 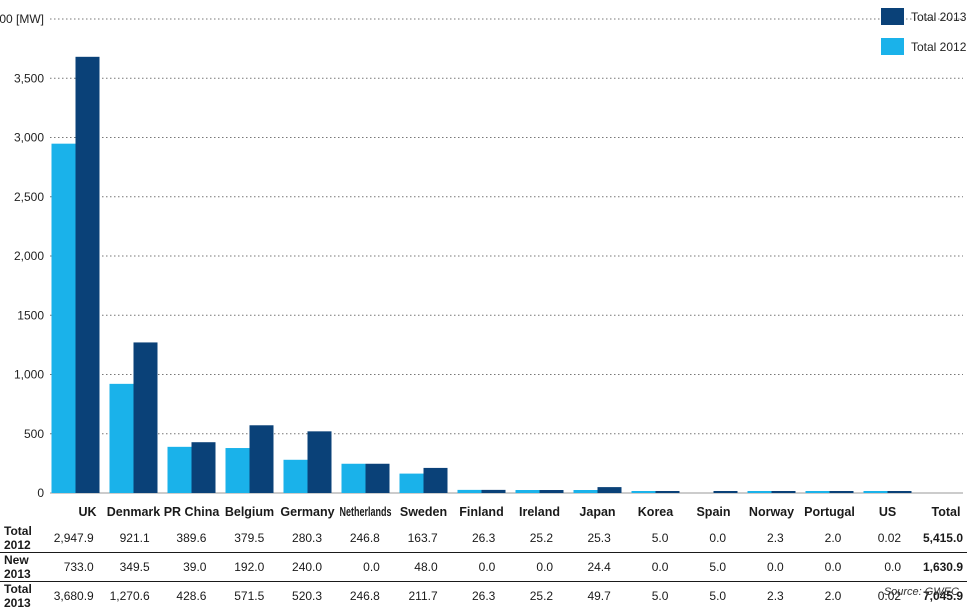 I want to click on table-cell: 349.5, so click(x=132, y=567).